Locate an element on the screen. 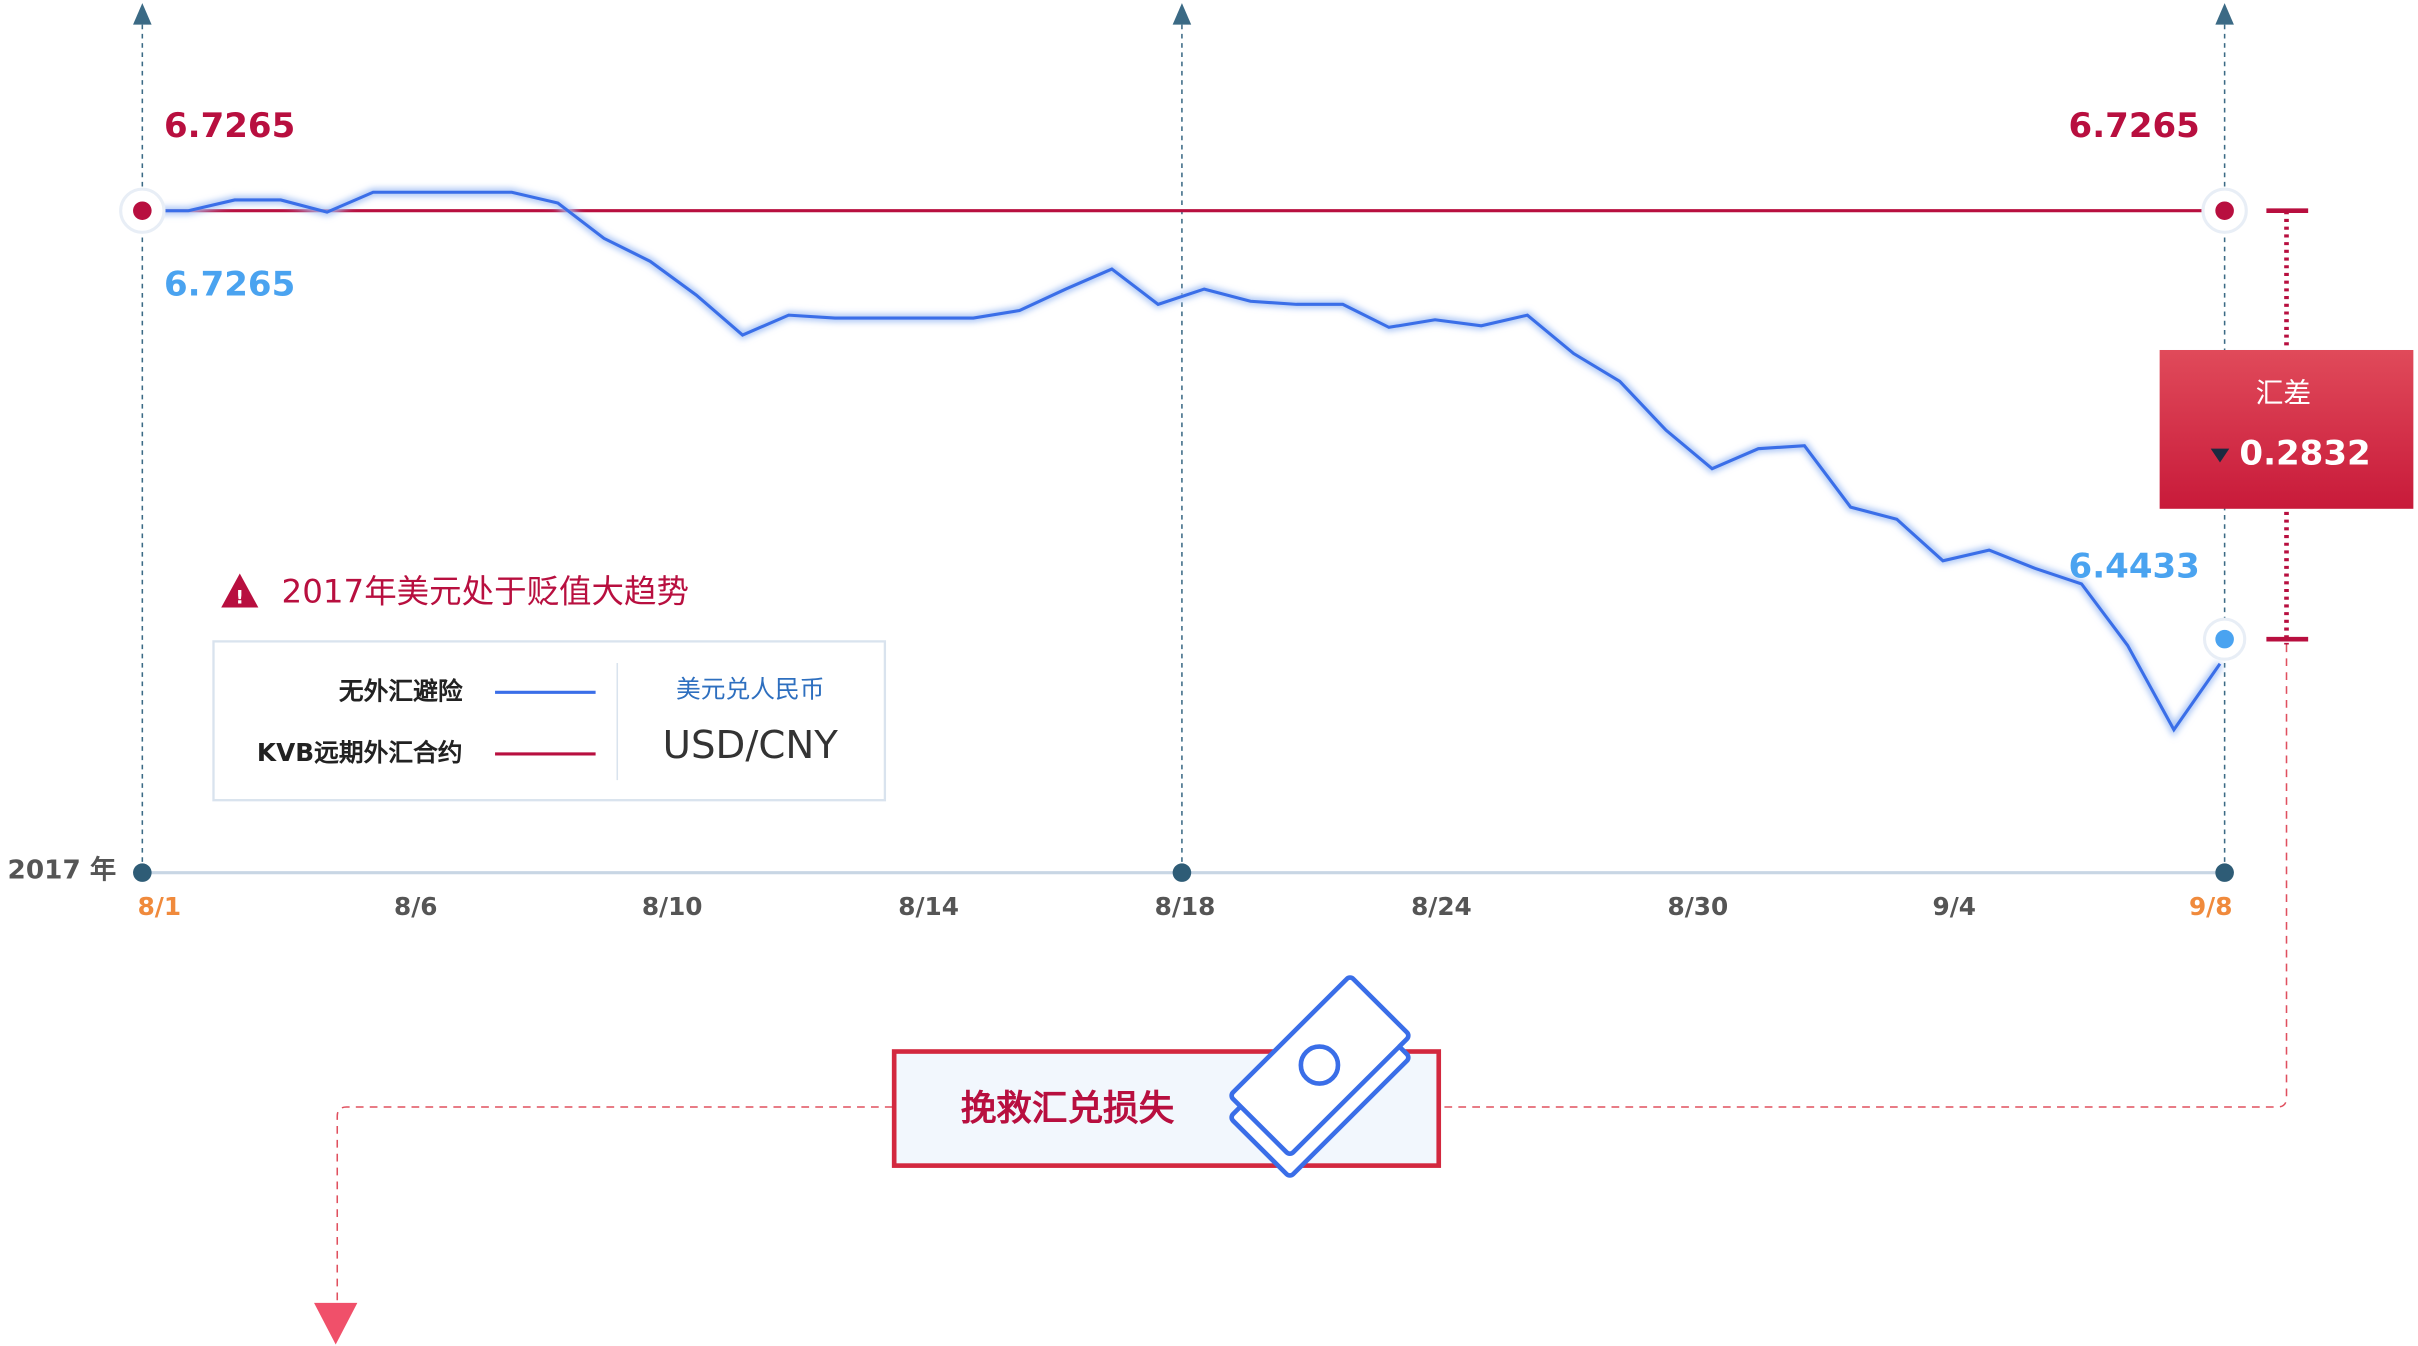 This screenshot has width=2418, height=1346. difference-title: 汇差 is located at coordinates (2284, 393).